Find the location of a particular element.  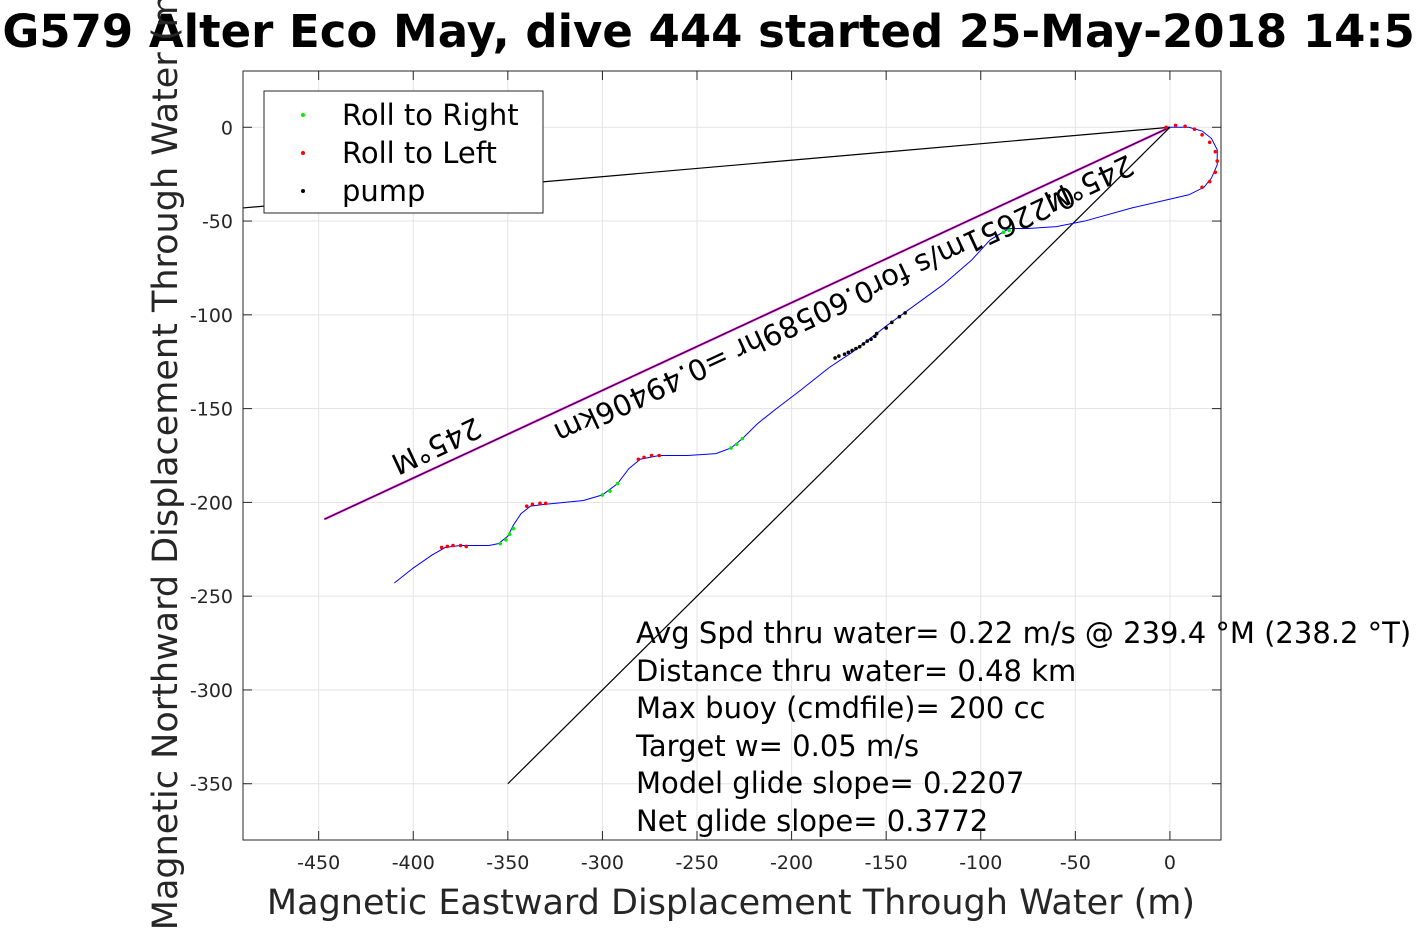

legend: Roll to Right Roll to Left pump is located at coordinates (403, 152).